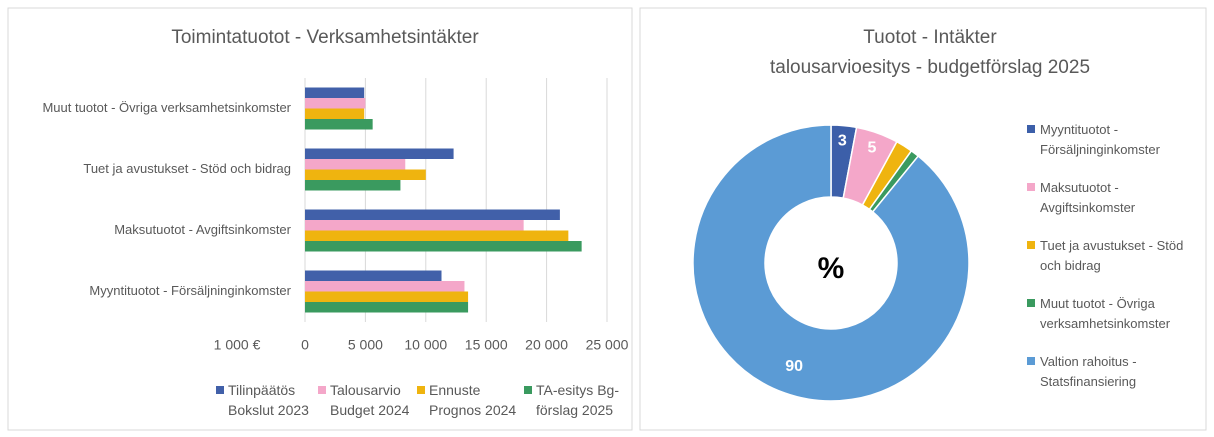 The image size is (1214, 437). What do you see at coordinates (268, 400) in the screenshot?
I see `legend-label: Tilinpäätös Bokslut 2023` at bounding box center [268, 400].